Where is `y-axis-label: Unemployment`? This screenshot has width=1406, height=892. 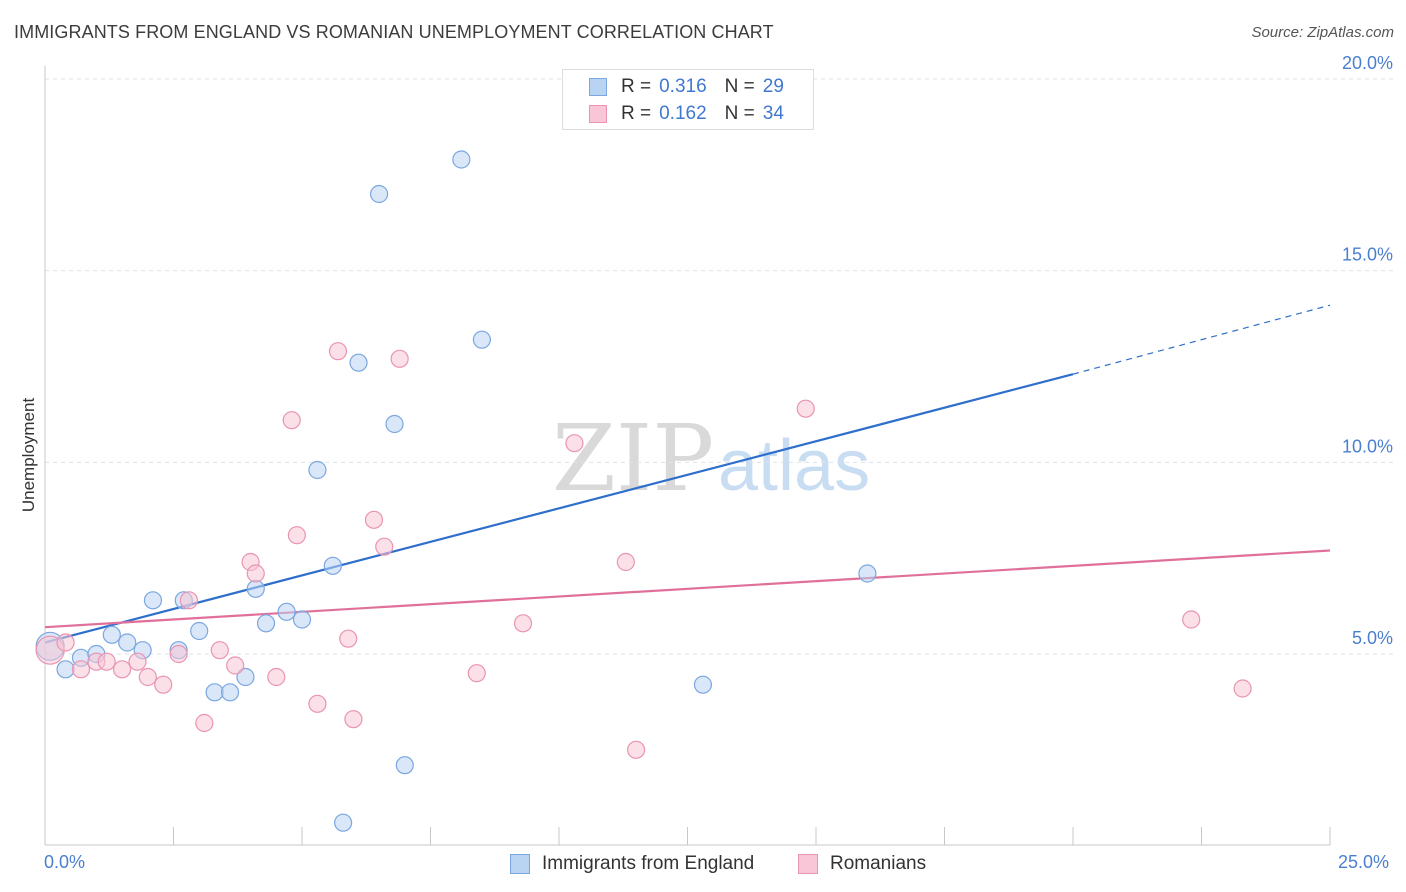
y-axis-label: Unemployment is located at coordinates (28, 455).